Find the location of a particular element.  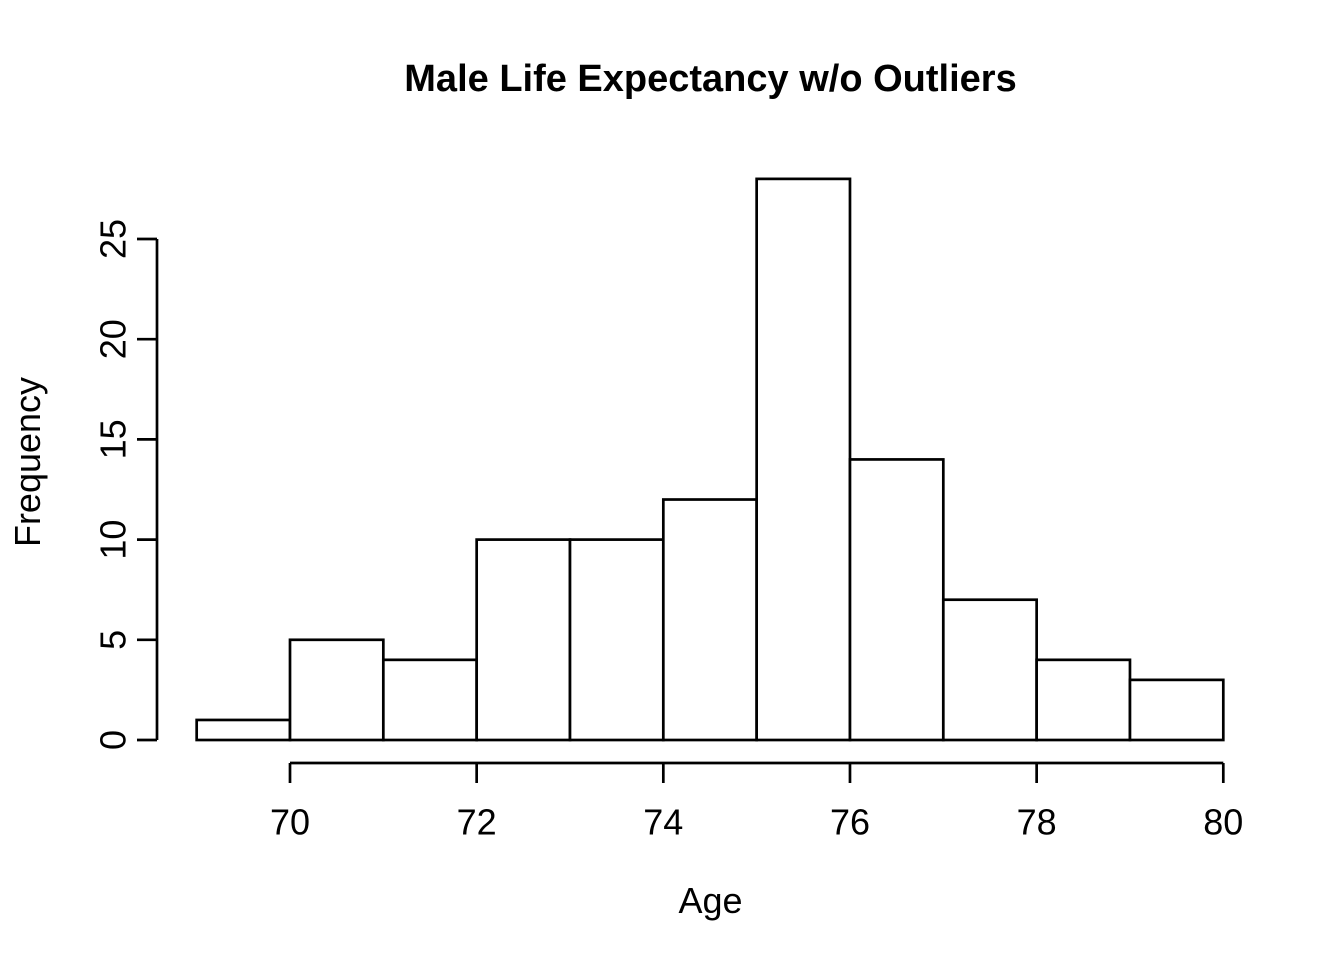

x-tick-label: 78 is located at coordinates (1037, 822).